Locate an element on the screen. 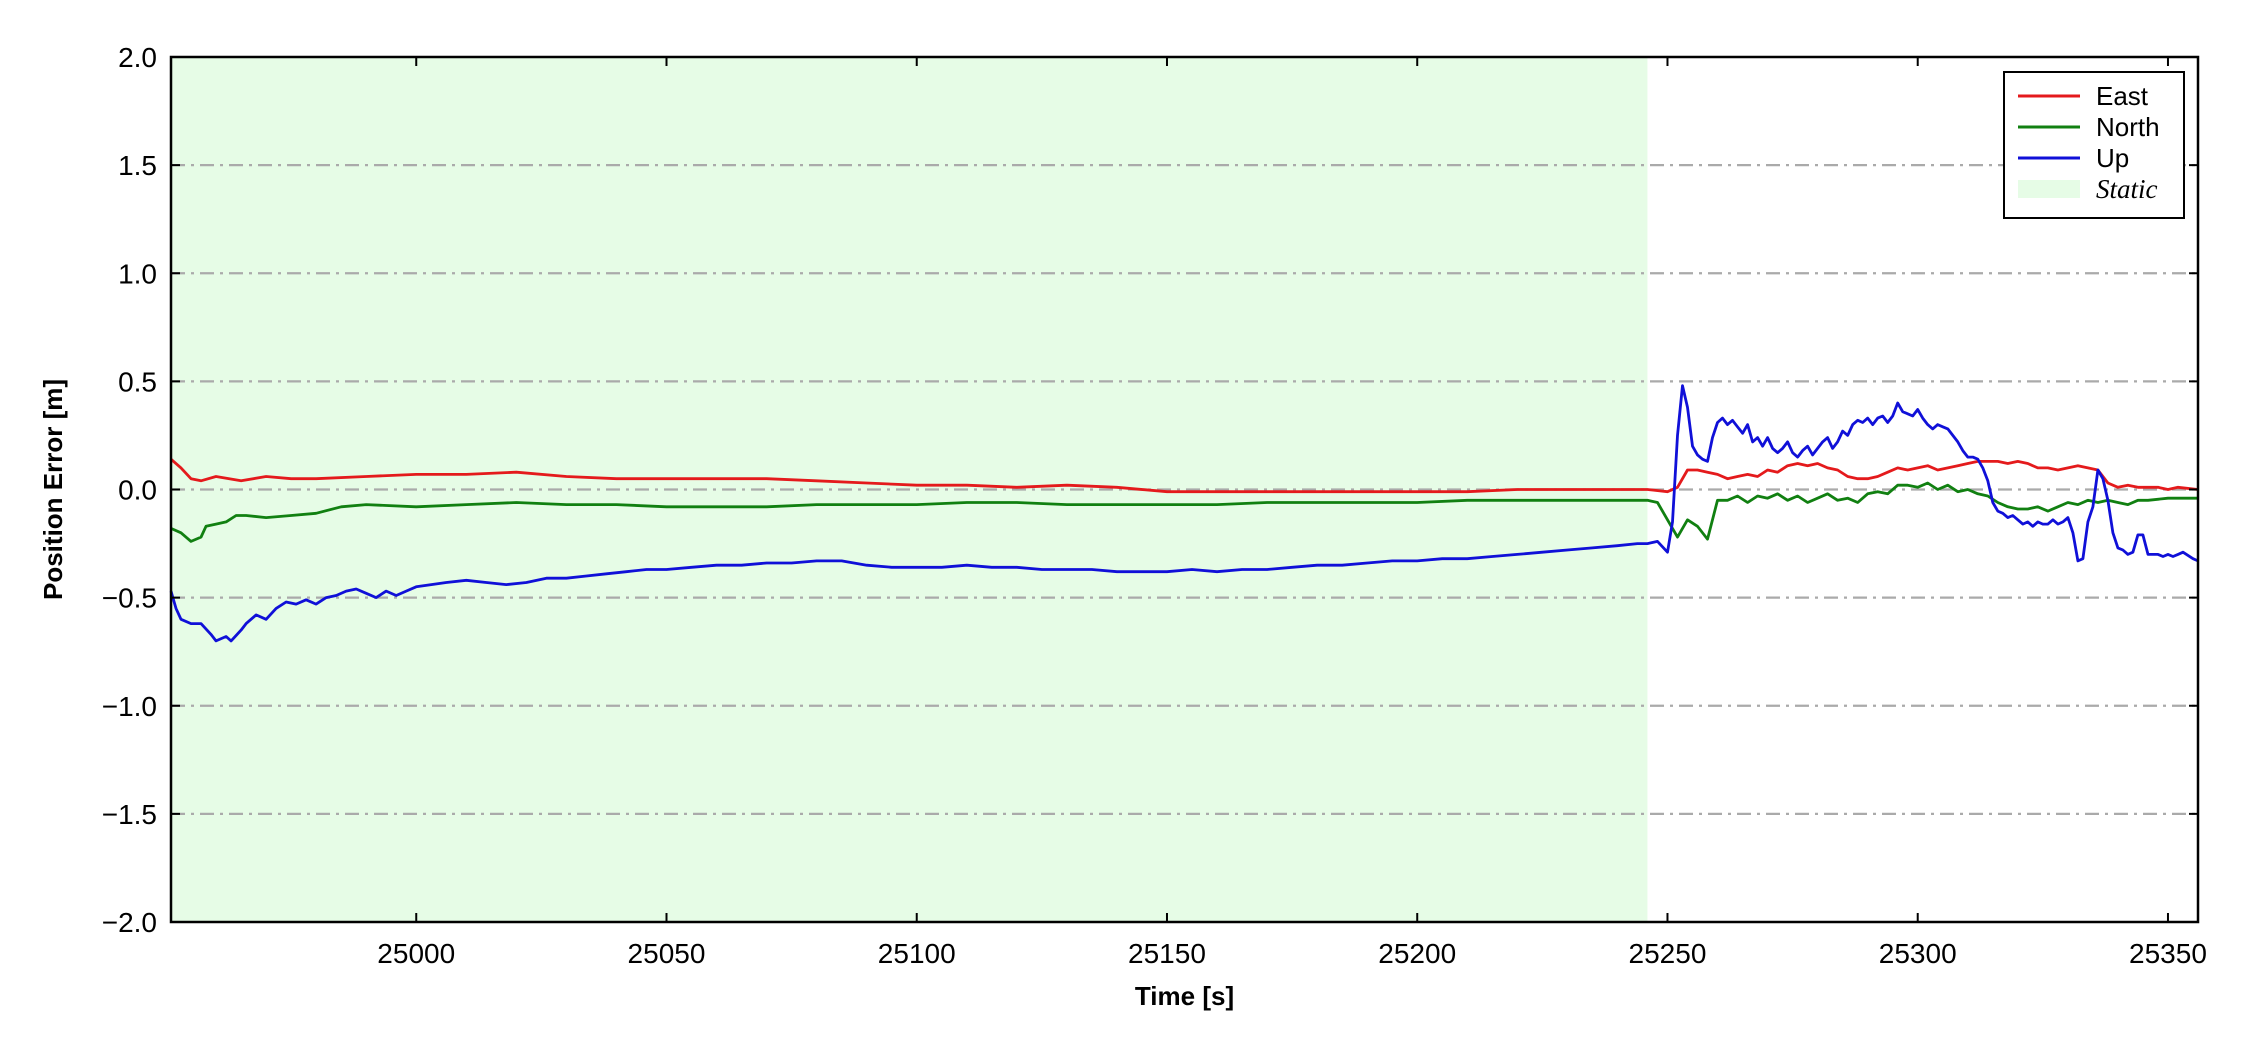  y-tick-label: −2.0 is located at coordinates (129, 922).